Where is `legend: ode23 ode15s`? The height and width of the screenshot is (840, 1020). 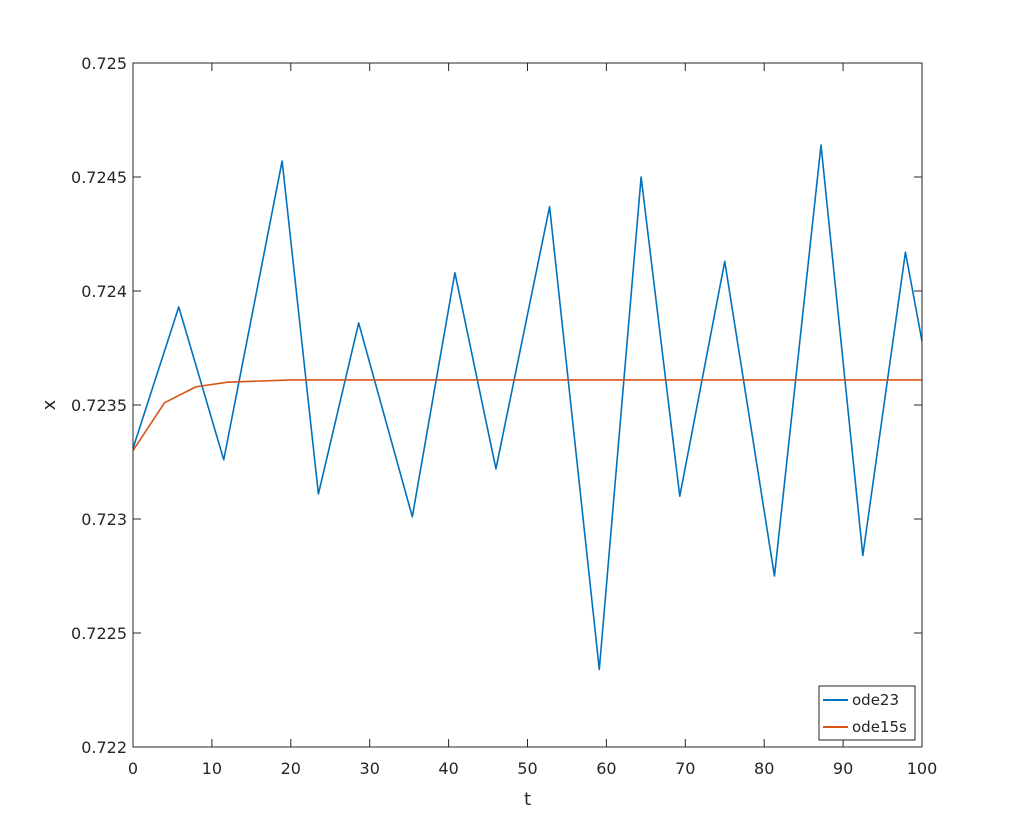 legend: ode23 ode15s is located at coordinates (867, 713).